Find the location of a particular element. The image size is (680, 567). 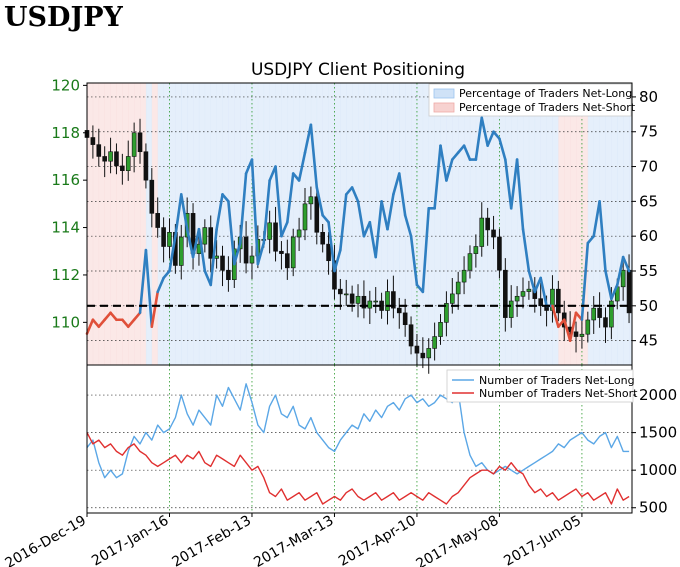

pct-tick-label: 60 is located at coordinates (648, 236).